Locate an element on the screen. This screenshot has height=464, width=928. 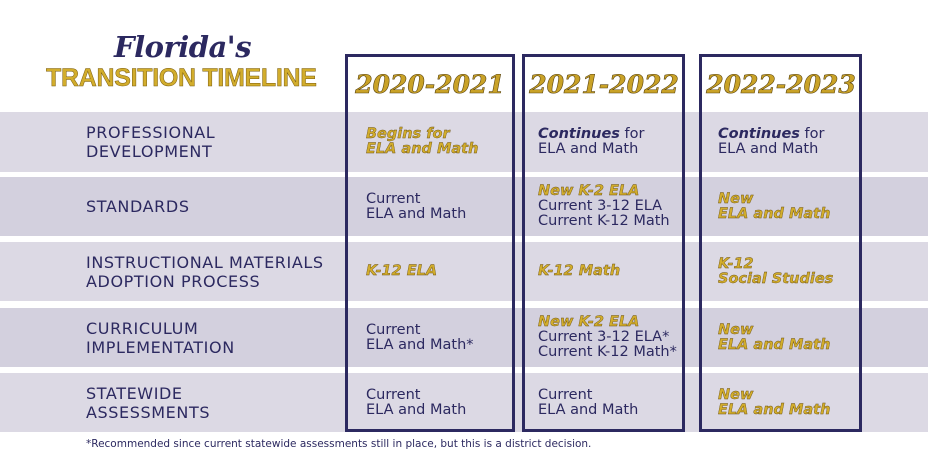
cell-standards-2022-2023: New ELA and Math is located at coordinates (774, 206).